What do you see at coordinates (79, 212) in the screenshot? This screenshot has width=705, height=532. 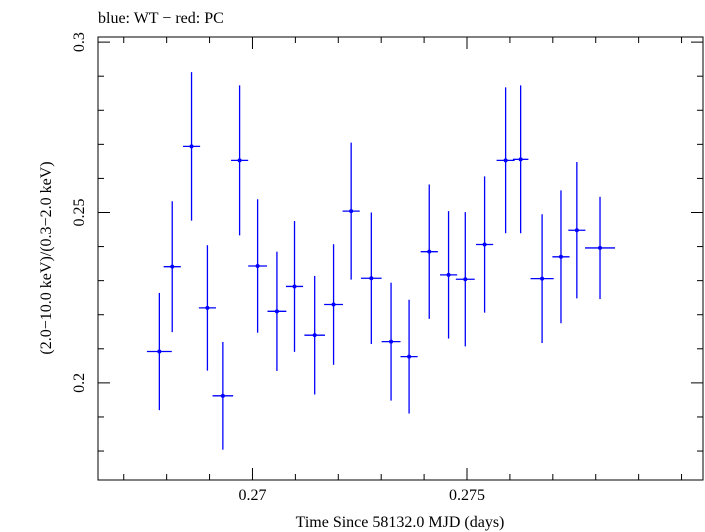 I see `y-tick-label: 0.25` at bounding box center [79, 212].